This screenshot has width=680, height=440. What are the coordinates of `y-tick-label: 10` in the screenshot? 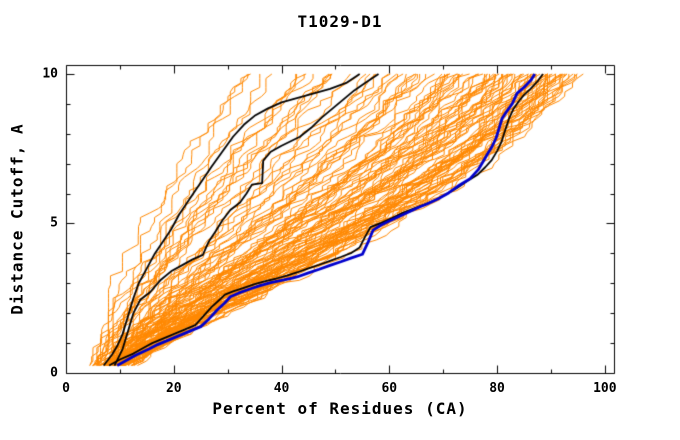 It's located at (50, 74).